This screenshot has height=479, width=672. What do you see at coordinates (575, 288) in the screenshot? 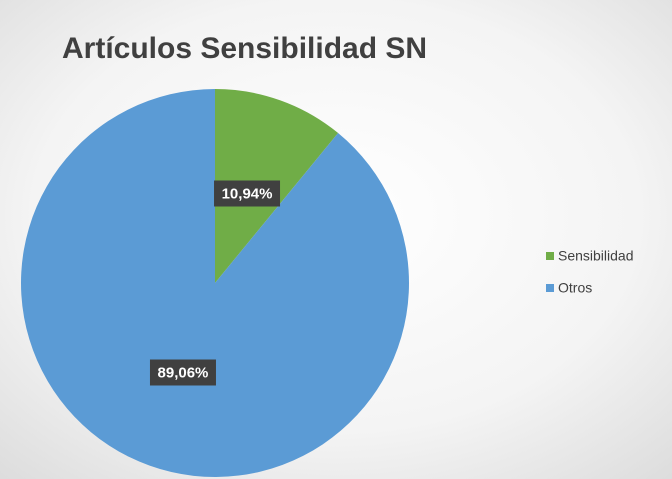
I see `legend-label: Otros` at bounding box center [575, 288].